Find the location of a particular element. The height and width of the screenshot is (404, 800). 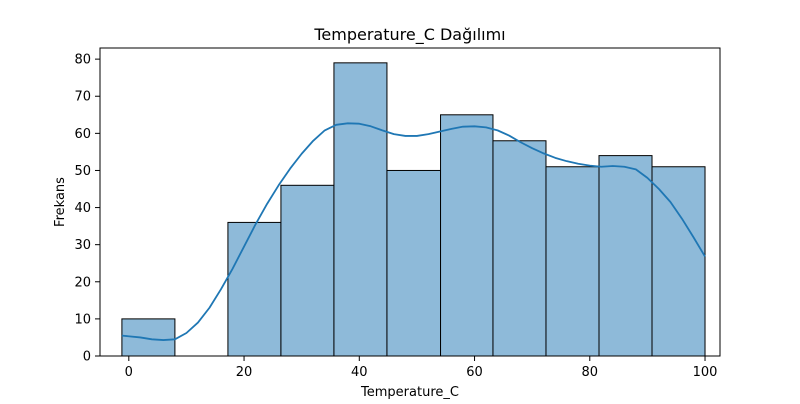

x-tick-label: 60 is located at coordinates (474, 372).